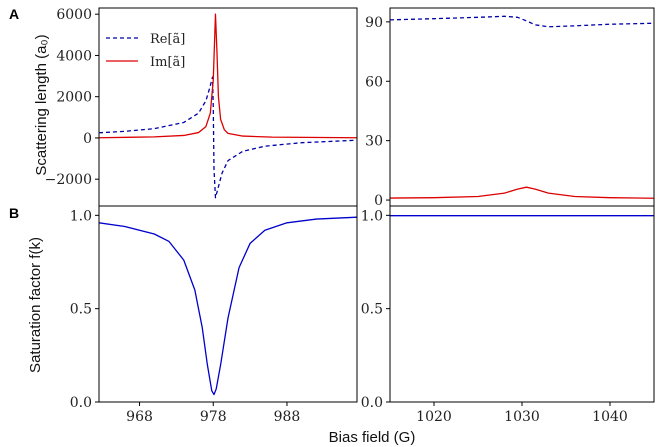  What do you see at coordinates (228, 137) in the screenshot?
I see `series-line-a-left-re` at bounding box center [228, 137].